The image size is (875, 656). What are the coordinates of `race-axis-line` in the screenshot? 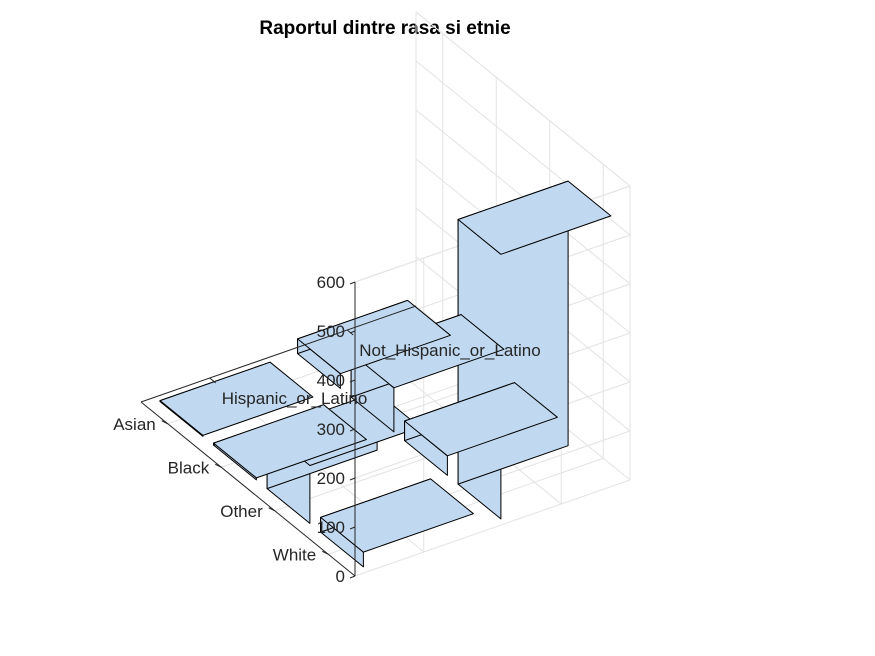 It's located at (248, 489).